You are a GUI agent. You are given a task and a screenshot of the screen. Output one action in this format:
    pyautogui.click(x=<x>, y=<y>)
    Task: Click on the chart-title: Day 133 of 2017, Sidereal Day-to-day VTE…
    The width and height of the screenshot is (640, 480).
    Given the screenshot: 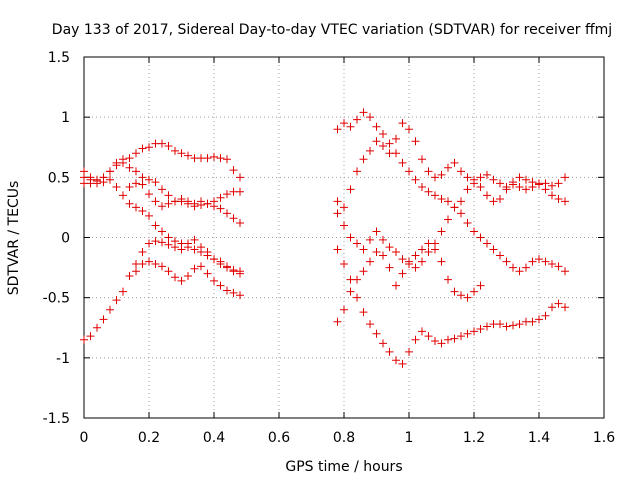 What is the action you would take?
    pyautogui.click(x=332, y=30)
    